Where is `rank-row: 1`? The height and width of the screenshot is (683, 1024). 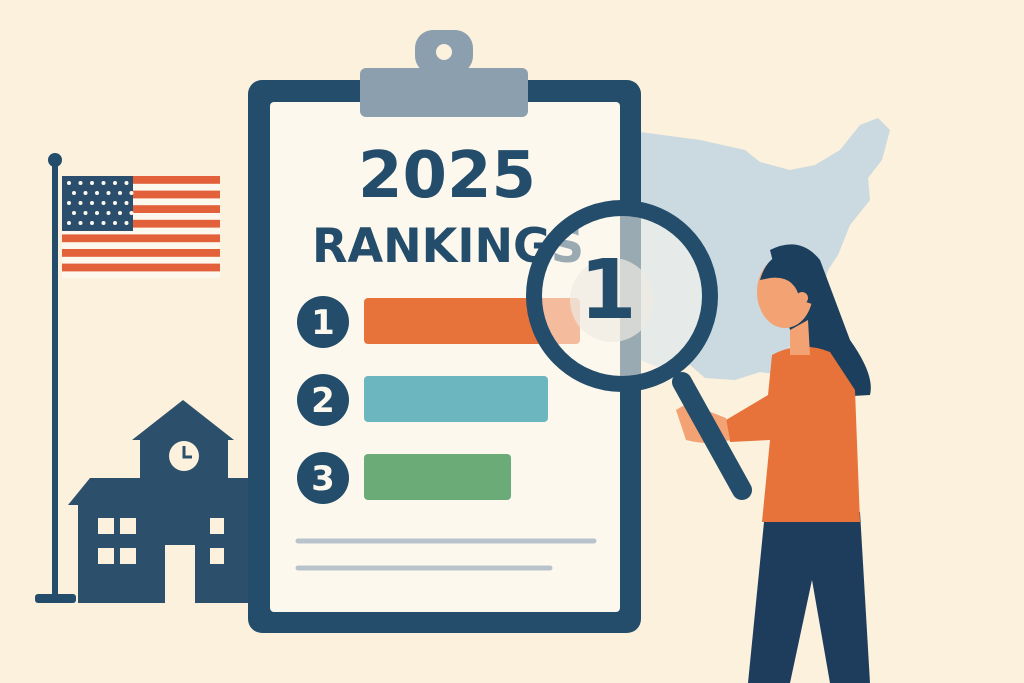 rank-row: 1 is located at coordinates (438, 322).